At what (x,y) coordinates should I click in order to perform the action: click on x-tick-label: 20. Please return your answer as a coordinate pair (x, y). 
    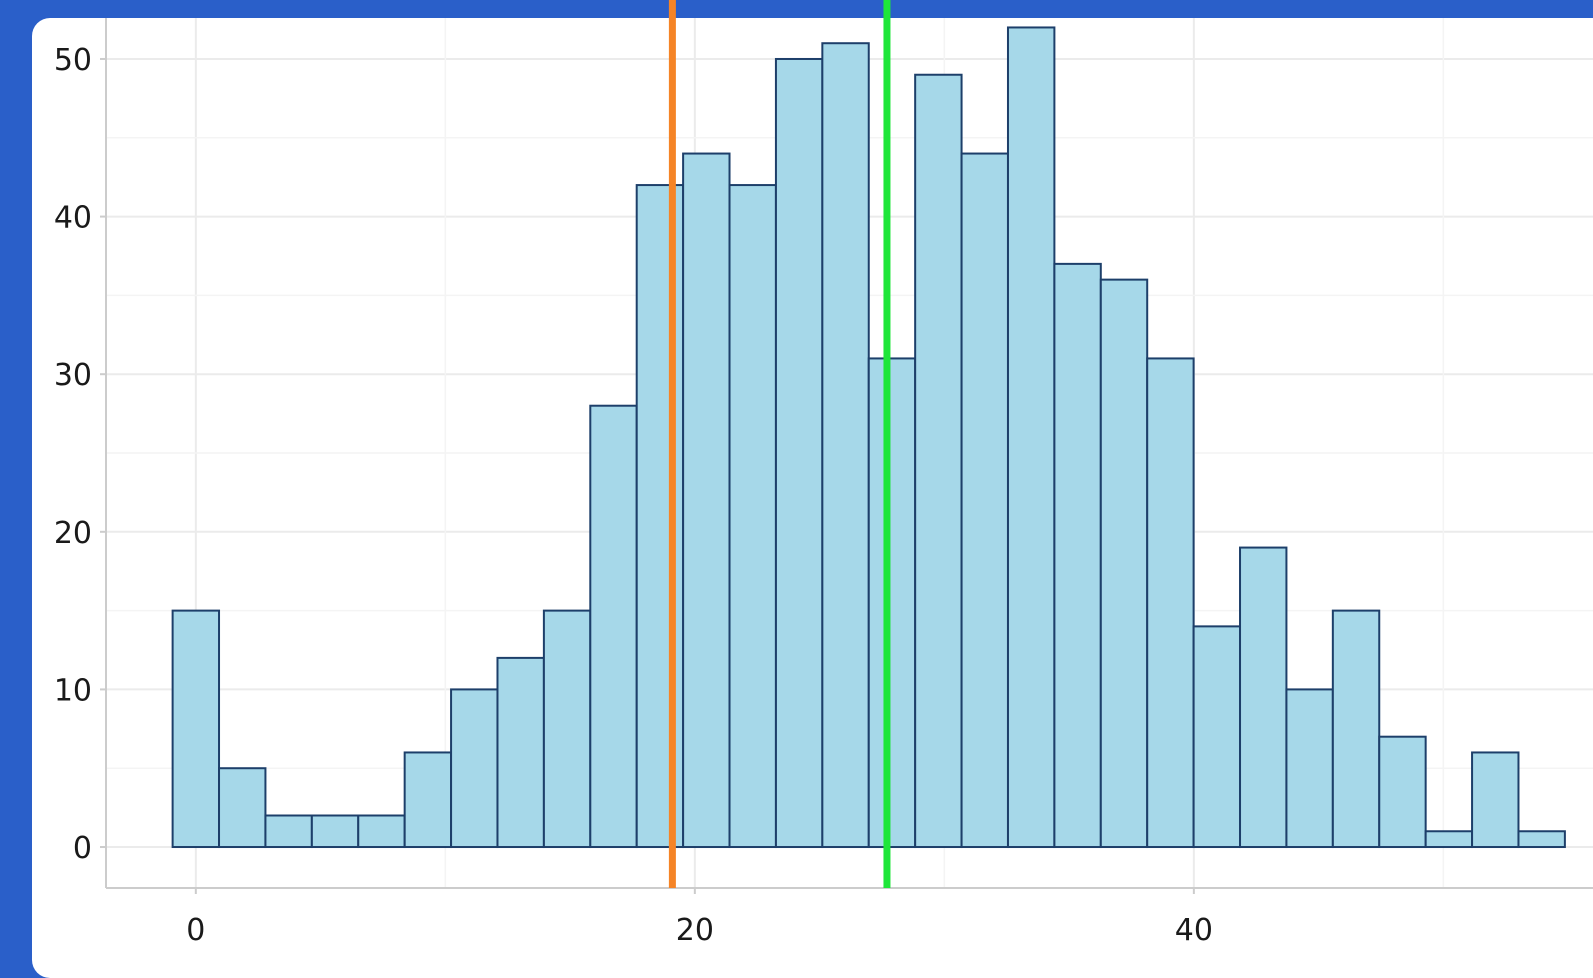
    Looking at the image, I should click on (695, 930).